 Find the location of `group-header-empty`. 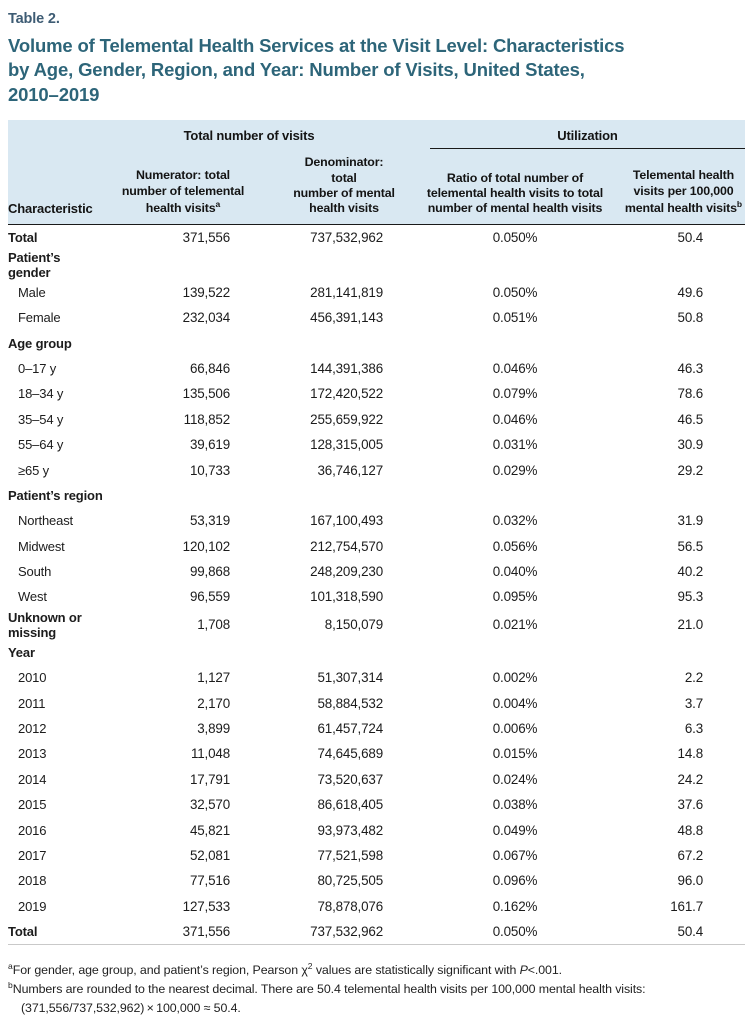

group-header-empty is located at coordinates (55, 135).